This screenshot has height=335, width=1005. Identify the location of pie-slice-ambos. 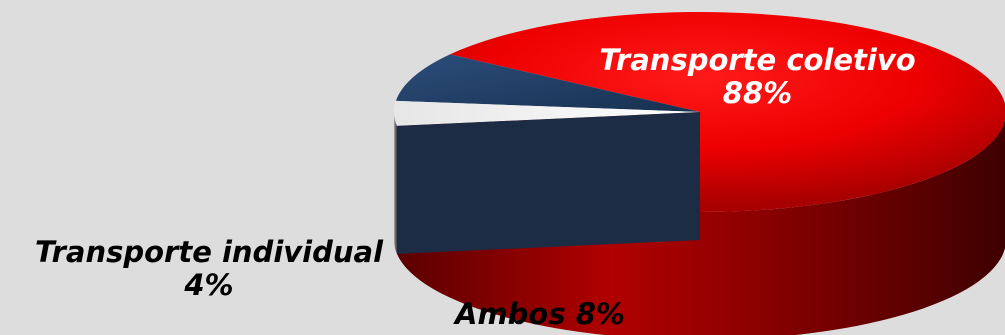
(547, 83).